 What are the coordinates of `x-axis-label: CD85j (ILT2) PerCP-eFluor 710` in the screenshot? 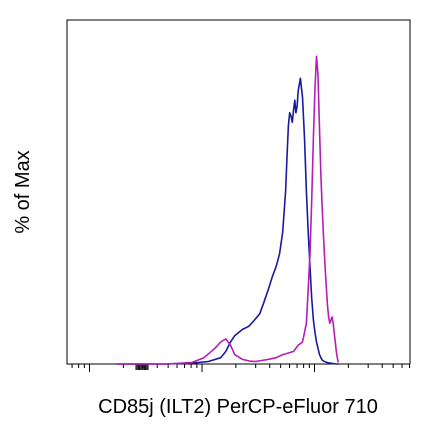 It's located at (238, 407).